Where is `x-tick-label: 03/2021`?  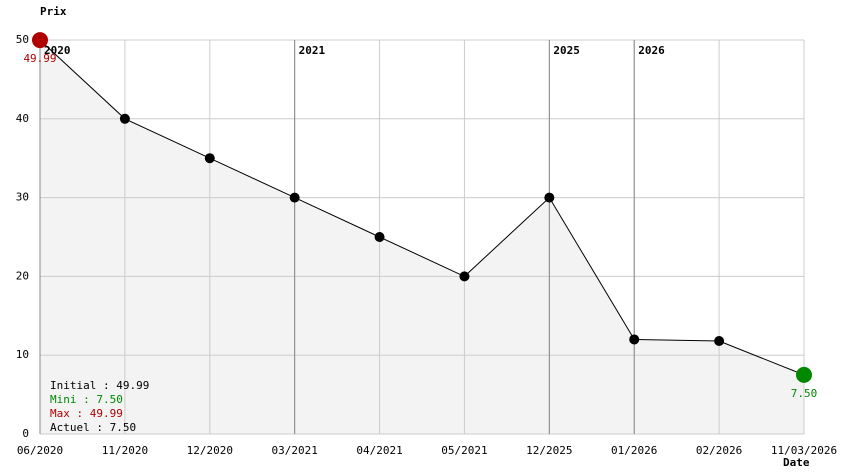
x-tick-label: 03/2021 is located at coordinates (294, 450).